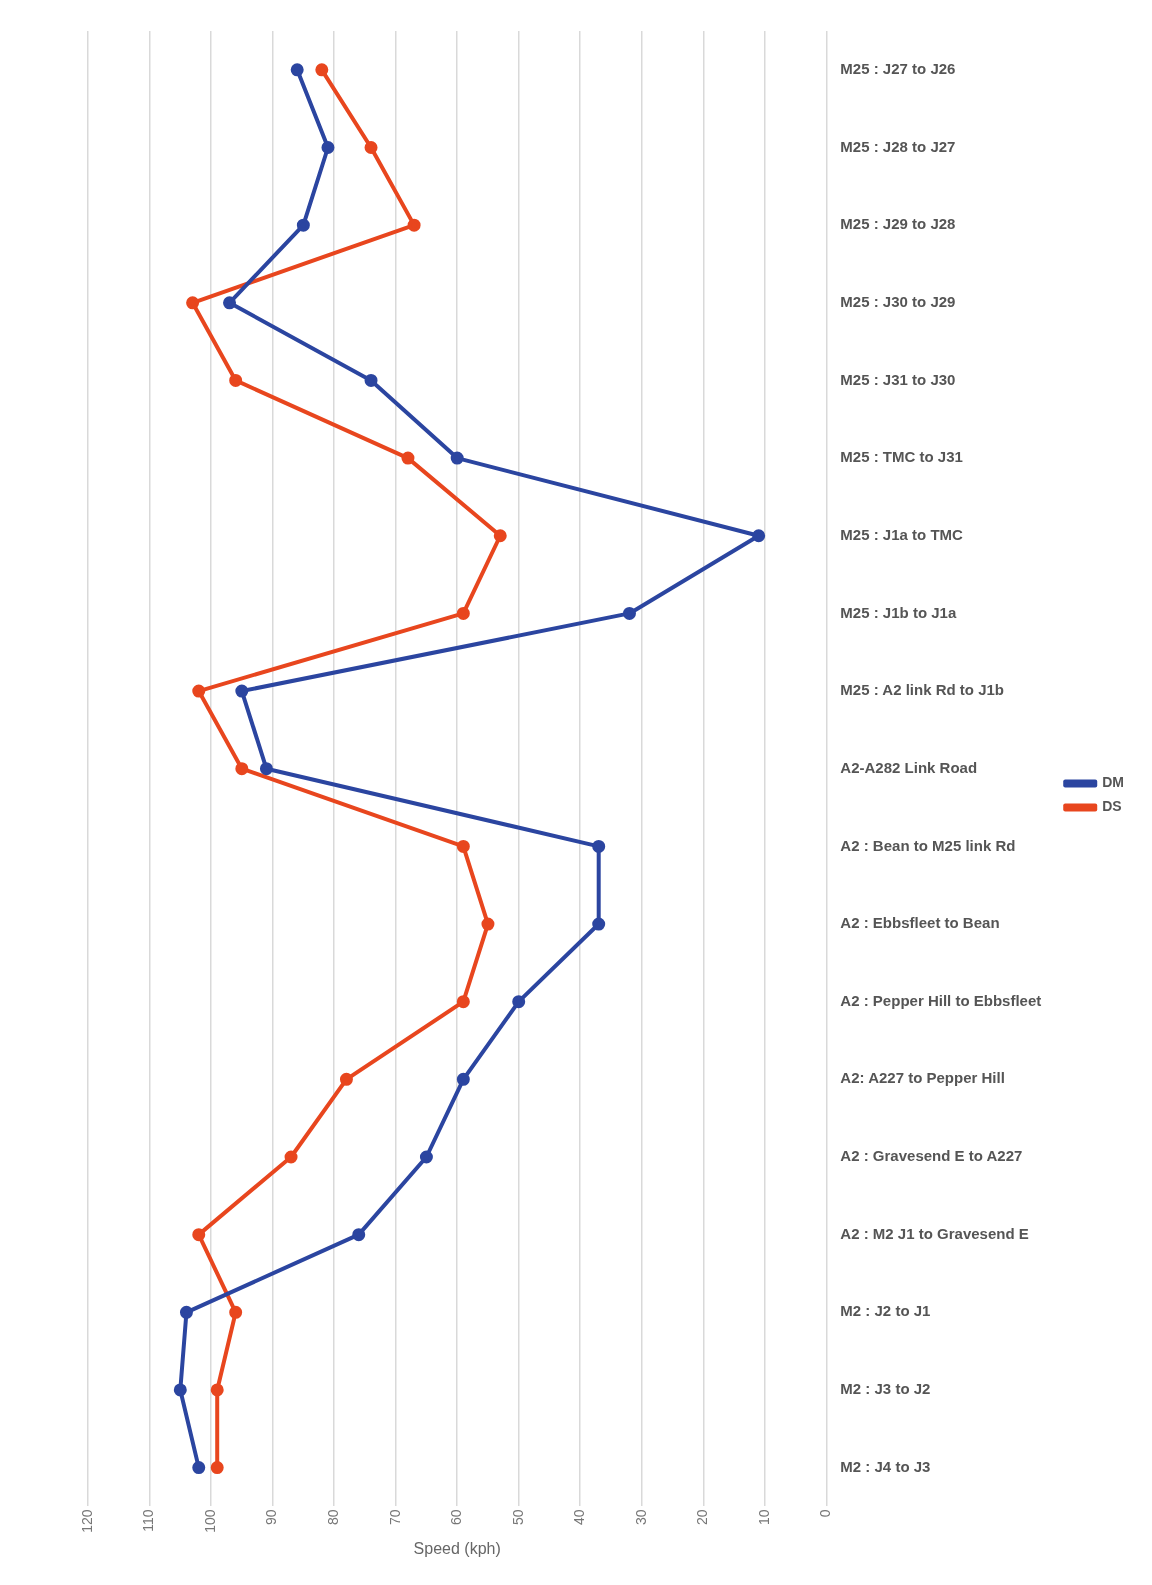 The width and height of the screenshot is (1152, 1585). I want to click on x-tick-label: 60, so click(456, 1517).